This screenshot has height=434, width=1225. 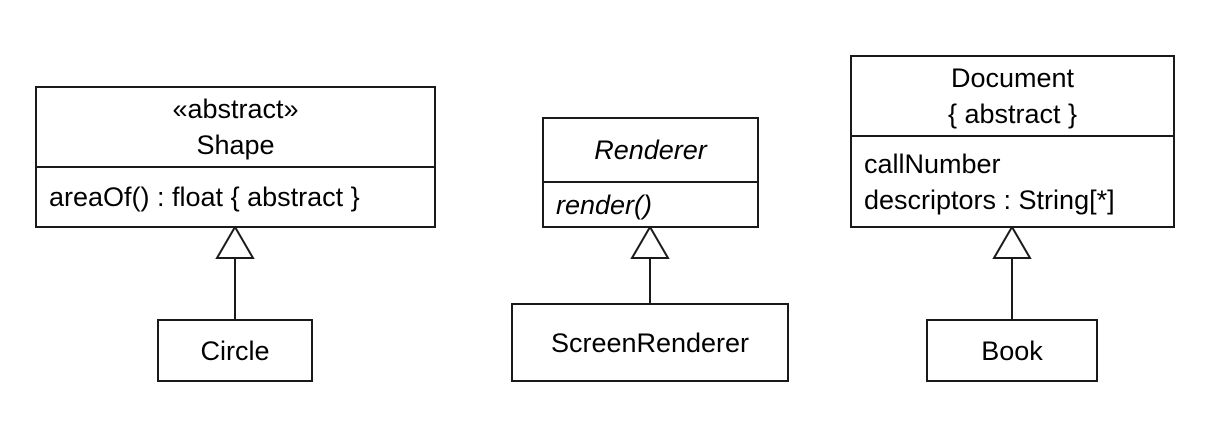 What do you see at coordinates (1012, 272) in the screenshot?
I see `generalization-book-to-document` at bounding box center [1012, 272].